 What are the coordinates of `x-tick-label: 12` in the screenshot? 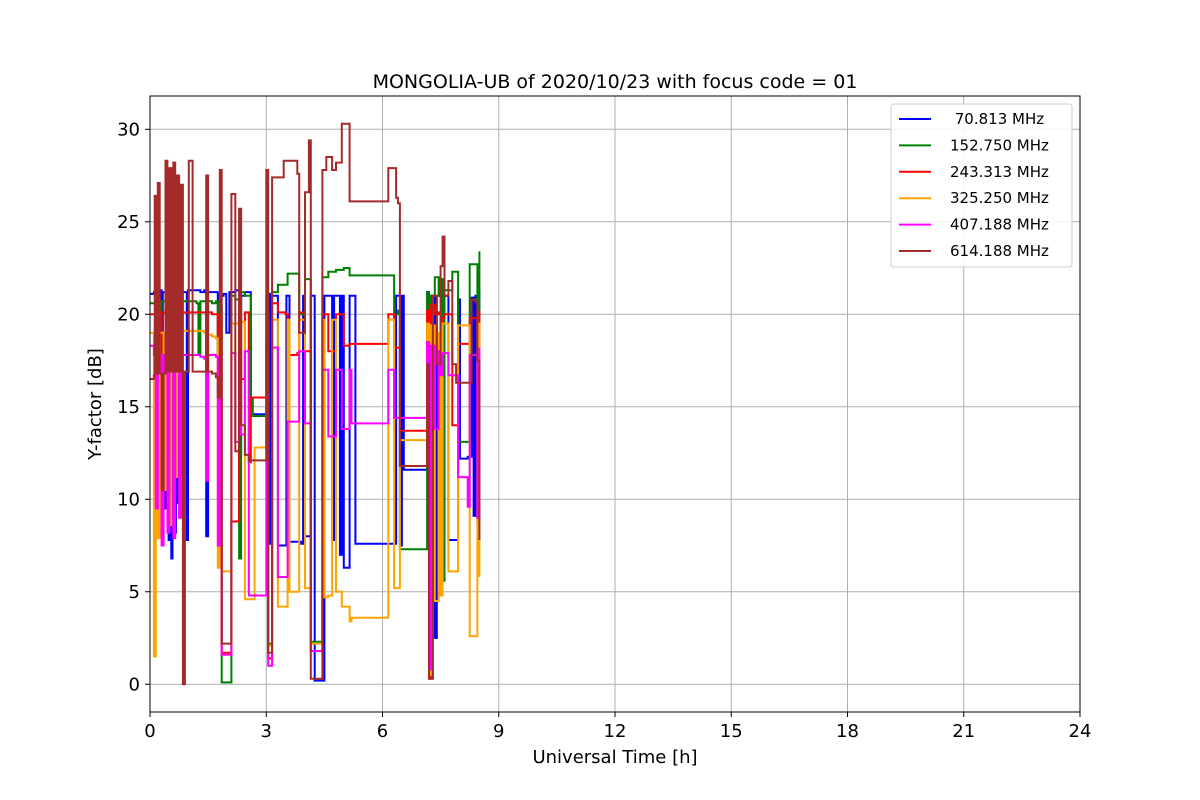 It's located at (615, 731).